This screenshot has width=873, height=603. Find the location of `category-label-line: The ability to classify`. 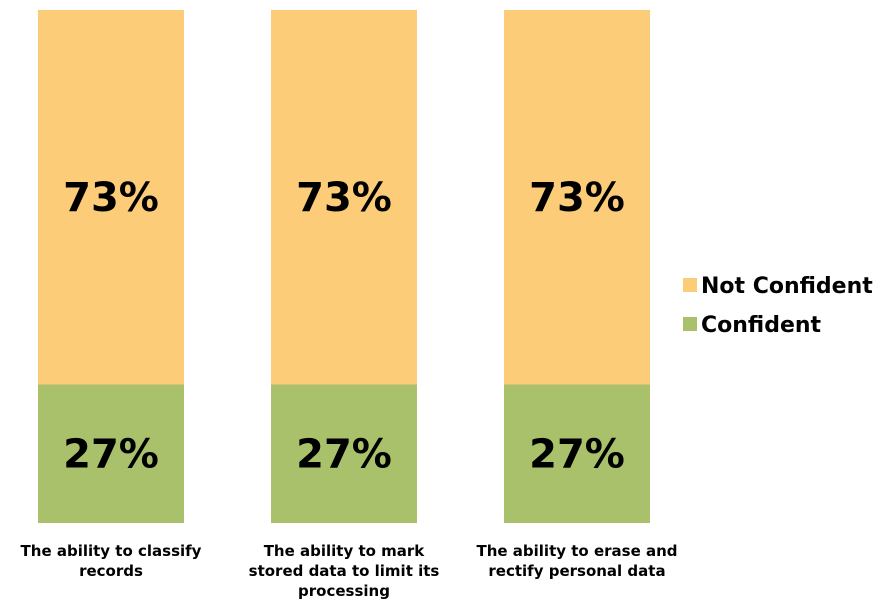

category-label-line: The ability to classify is located at coordinates (111, 551).